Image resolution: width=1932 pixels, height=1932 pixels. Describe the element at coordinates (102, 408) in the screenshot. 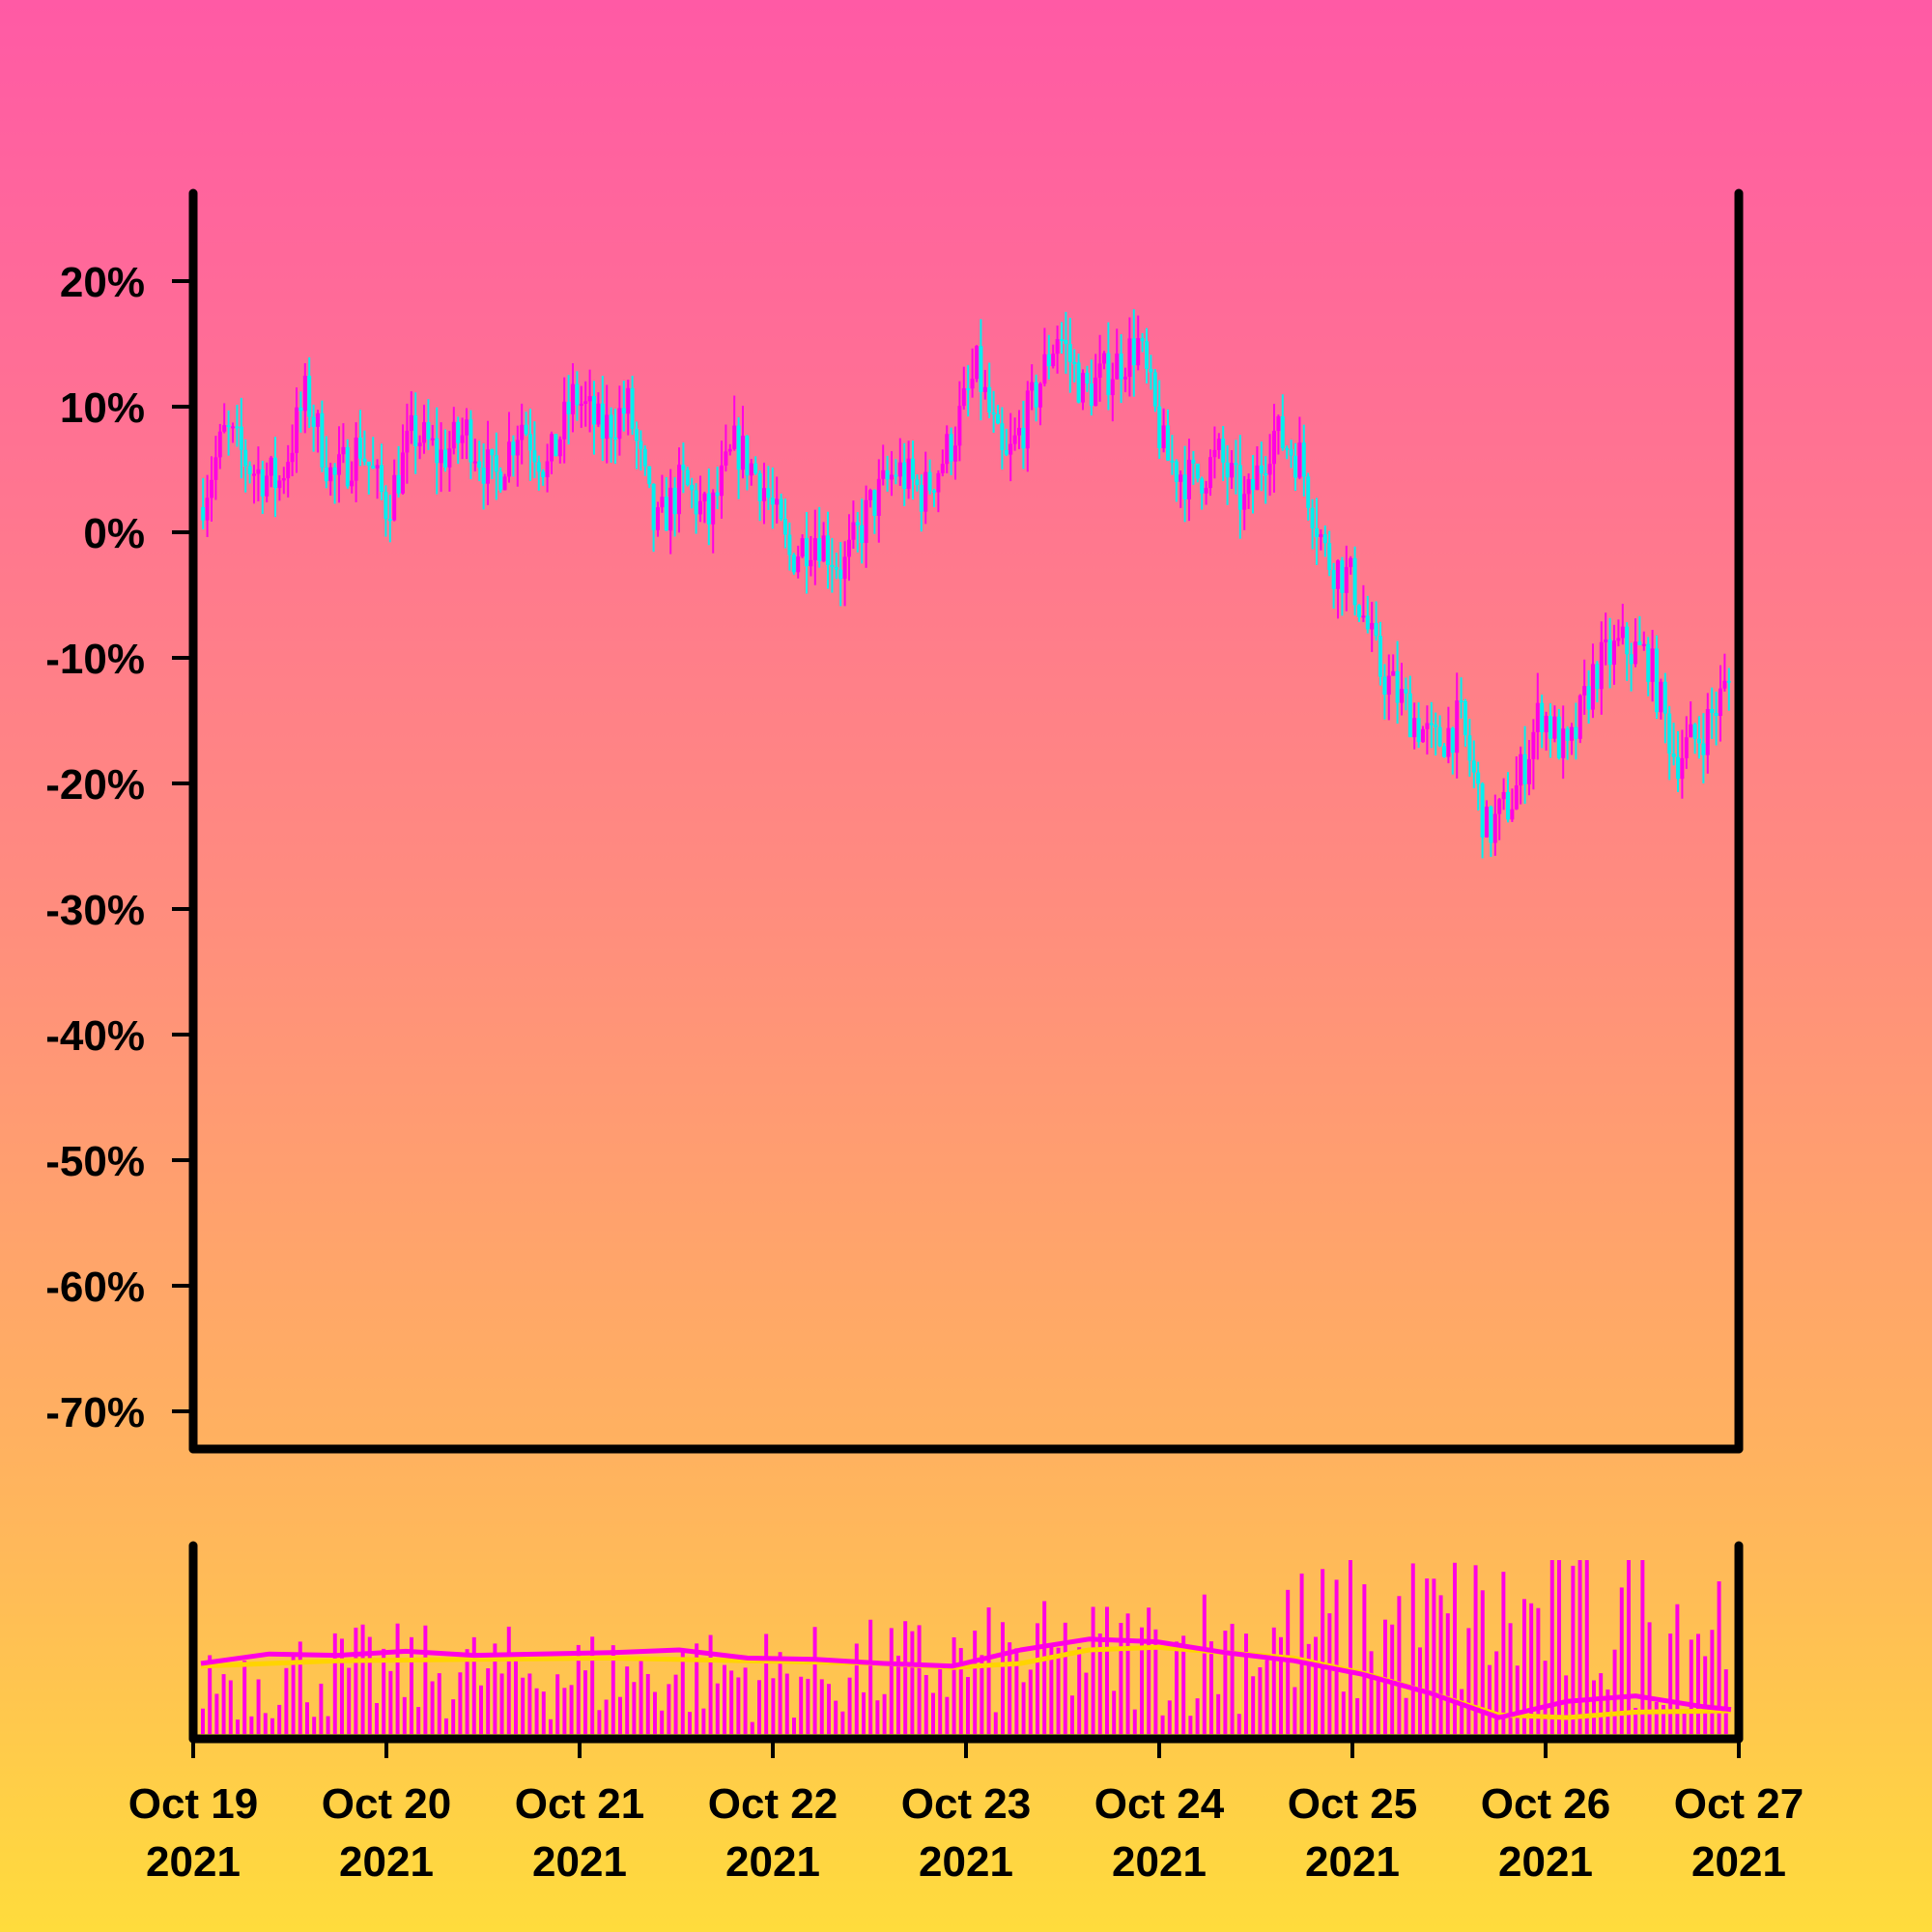

I see `y-tick-label: 10%` at that location.